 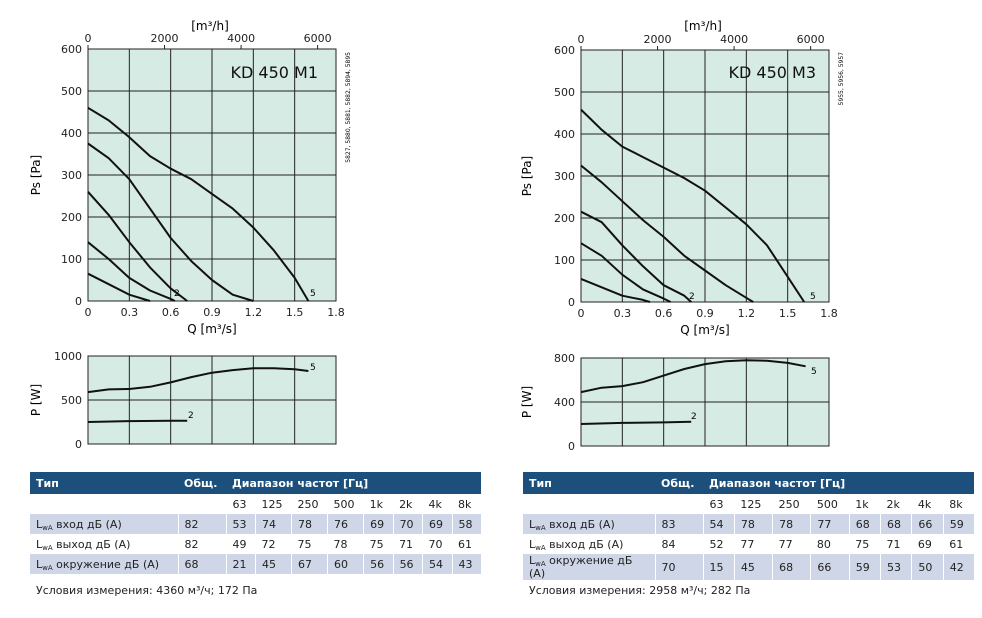 What do you see at coordinates (956, 504) in the screenshot?
I see `freq-cell: 8k` at bounding box center [956, 504].